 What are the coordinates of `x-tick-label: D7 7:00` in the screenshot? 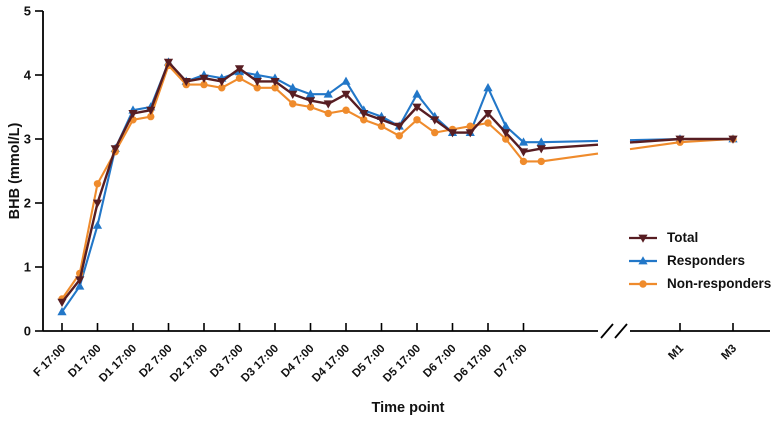 It's located at (510, 361).